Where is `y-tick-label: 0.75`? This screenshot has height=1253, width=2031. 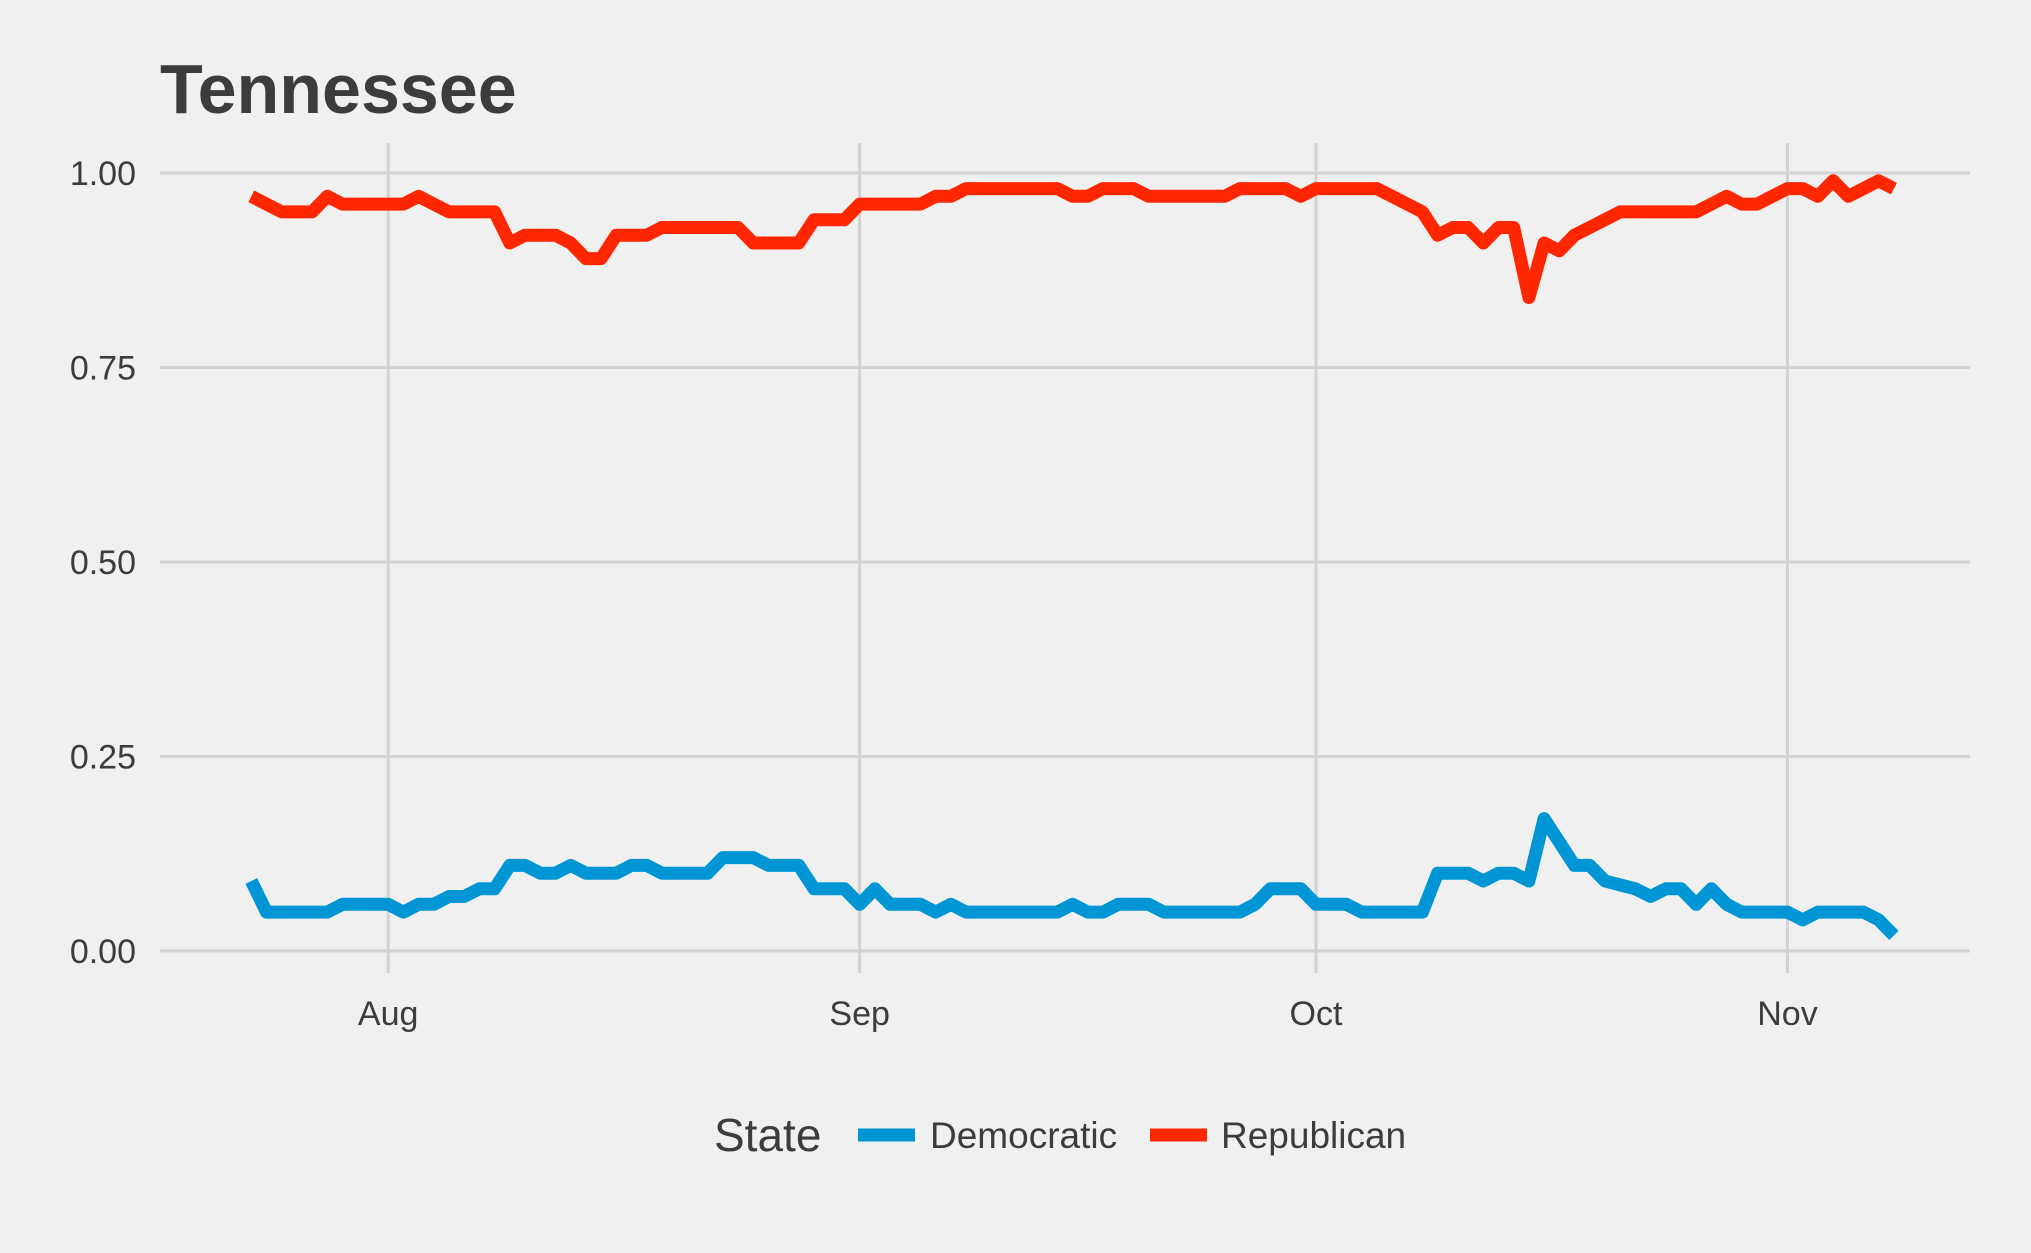 y-tick-label: 0.75 is located at coordinates (103, 369).